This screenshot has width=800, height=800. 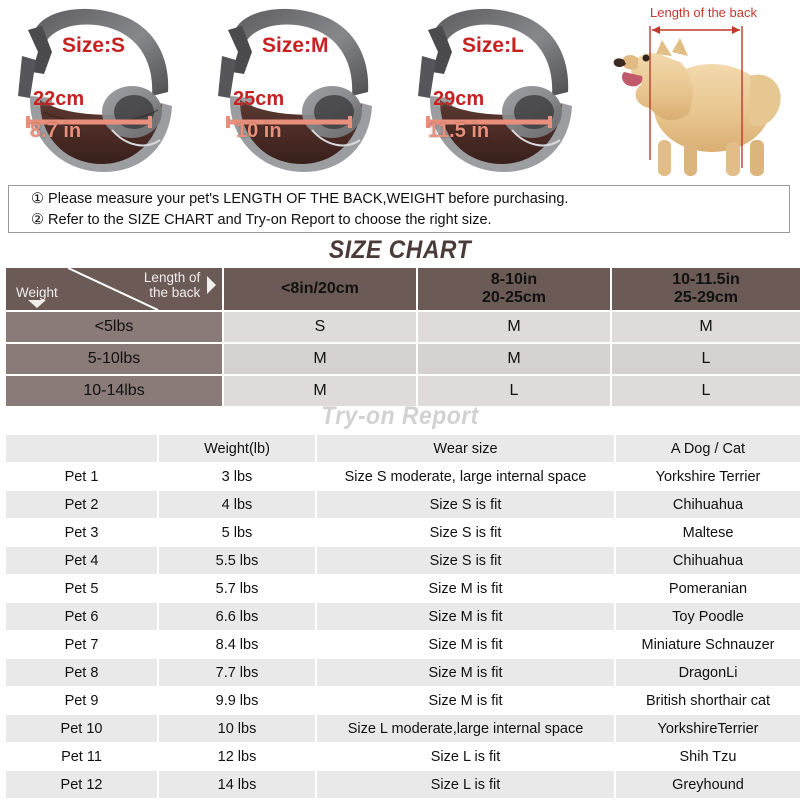 What do you see at coordinates (81, 700) in the screenshot?
I see `tryon-pet: Pet 9` at bounding box center [81, 700].